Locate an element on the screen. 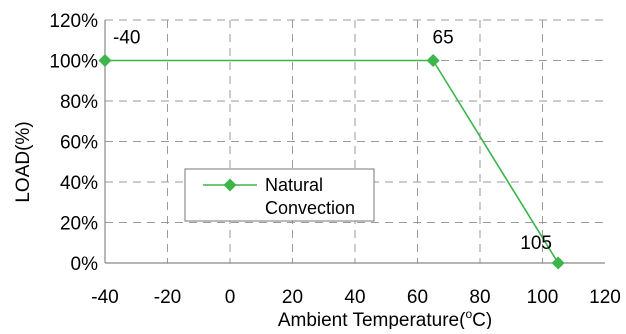 Image resolution: width=626 pixels, height=334 pixels. y-tick-label: 60% is located at coordinates (79, 143).